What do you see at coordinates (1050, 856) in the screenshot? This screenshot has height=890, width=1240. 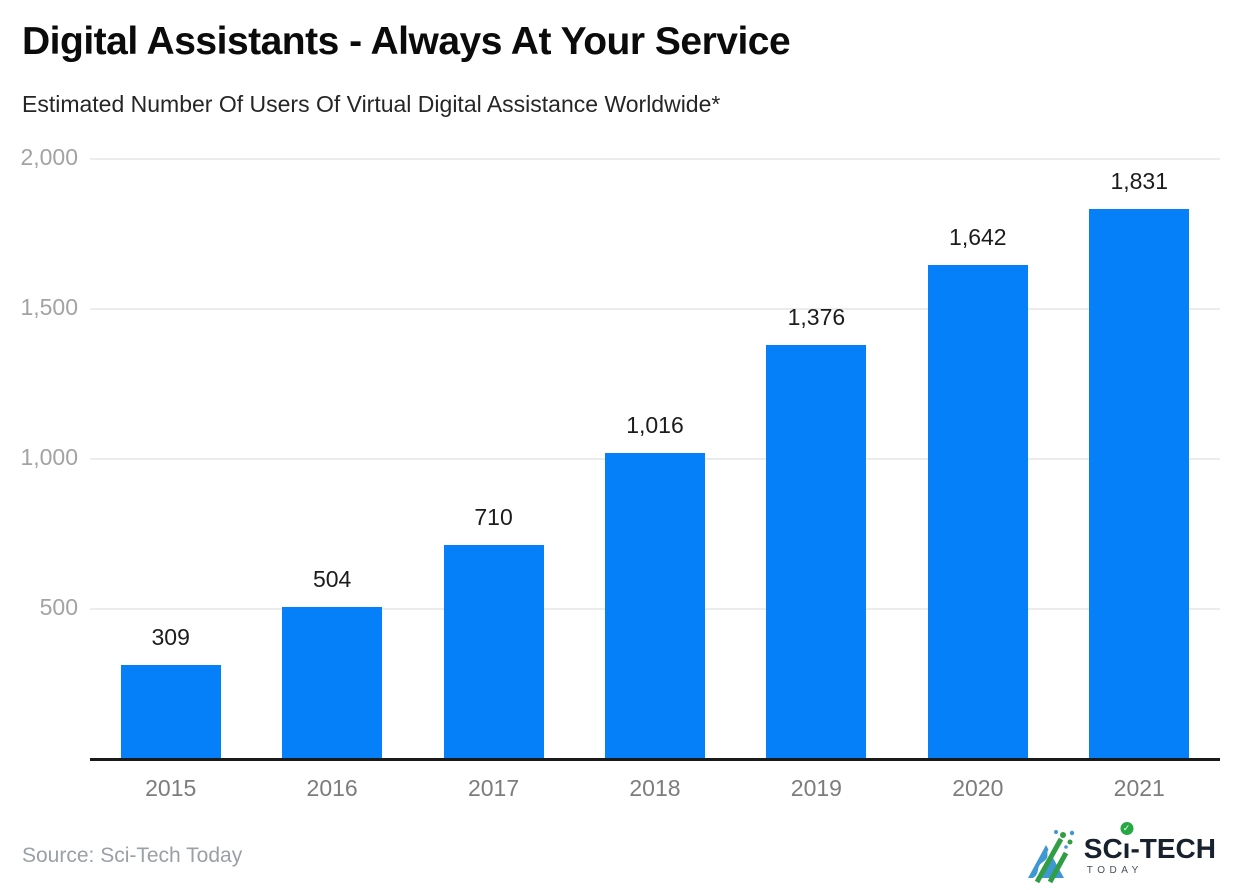 I see `scitech-logo-mark-icon` at bounding box center [1050, 856].